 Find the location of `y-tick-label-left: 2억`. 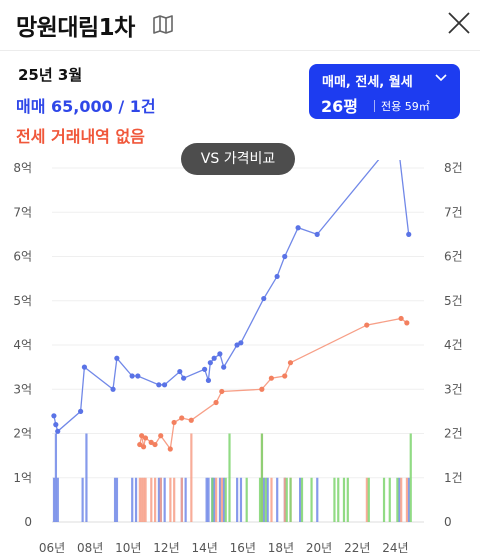

y-tick-label-left: 2억 is located at coordinates (22, 434).